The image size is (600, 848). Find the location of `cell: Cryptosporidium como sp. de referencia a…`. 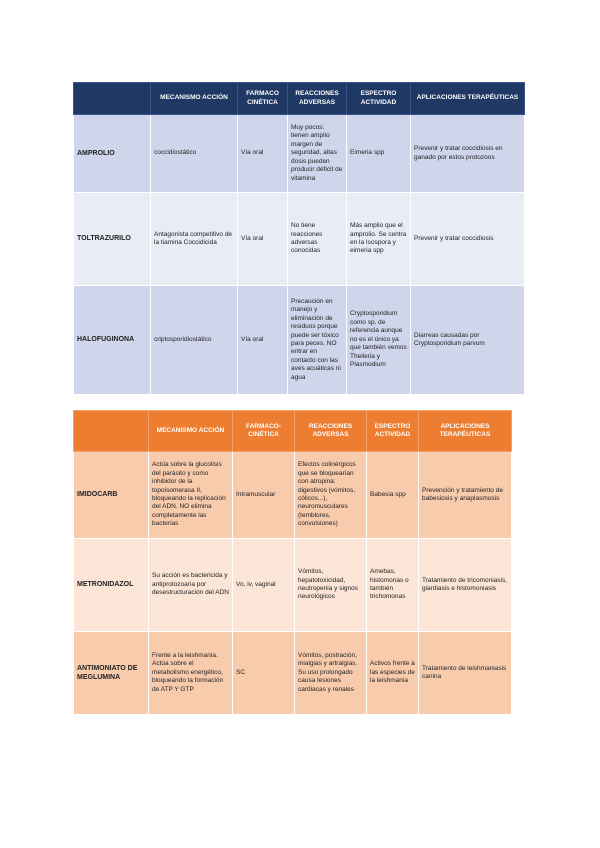

cell: Cryptosporidium como sp. de referencia a… is located at coordinates (378, 340).